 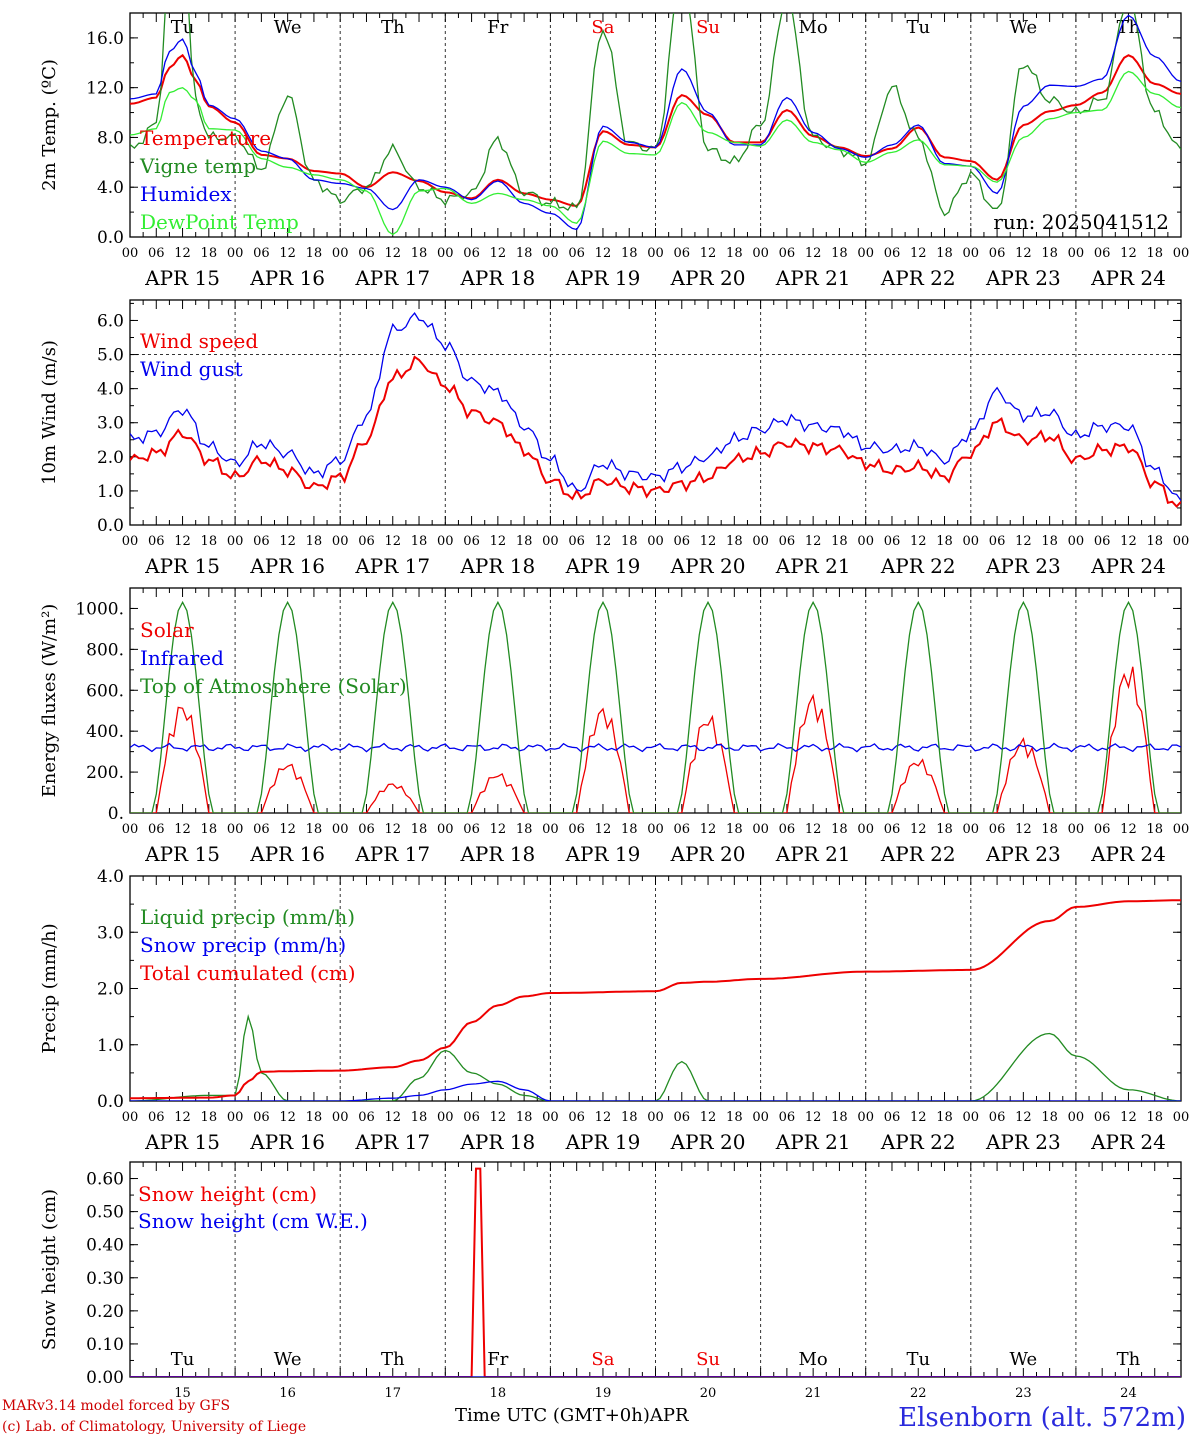 I want to click on day-number-label: 24, so click(x=1128, y=1393).